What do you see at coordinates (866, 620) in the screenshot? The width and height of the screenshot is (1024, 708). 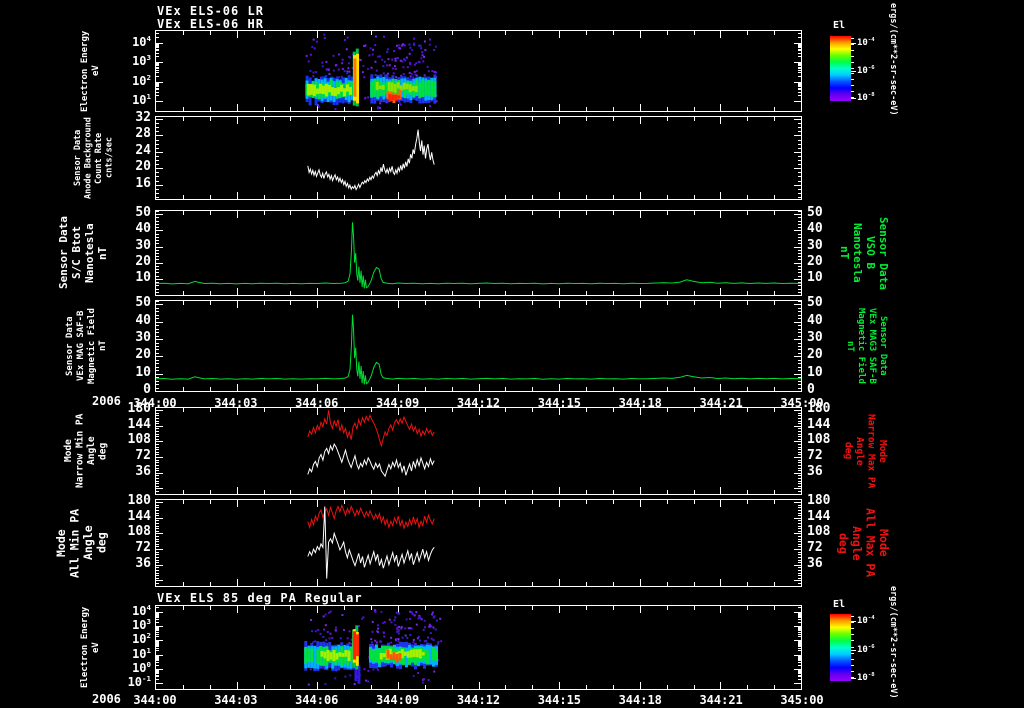 I see `colorbar-tick-label: 10-4` at bounding box center [866, 620].